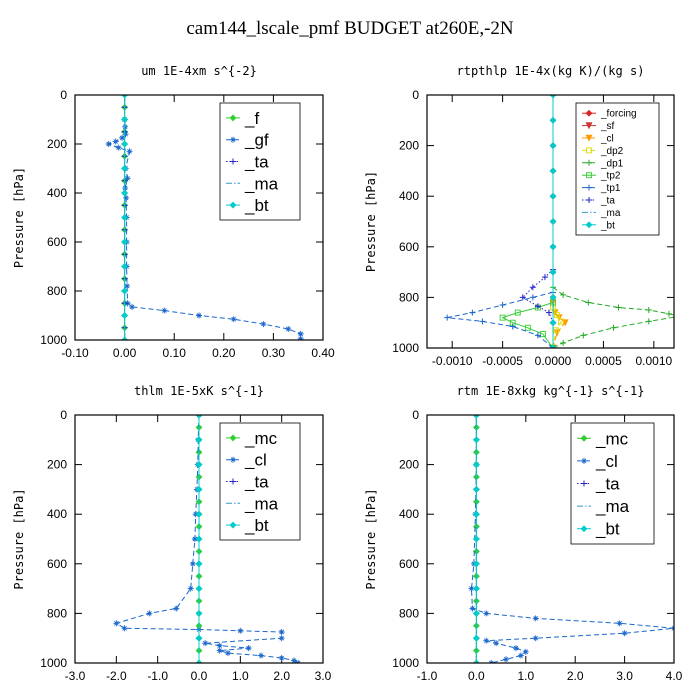  I want to click on series-line-ta, so click(537, 296).